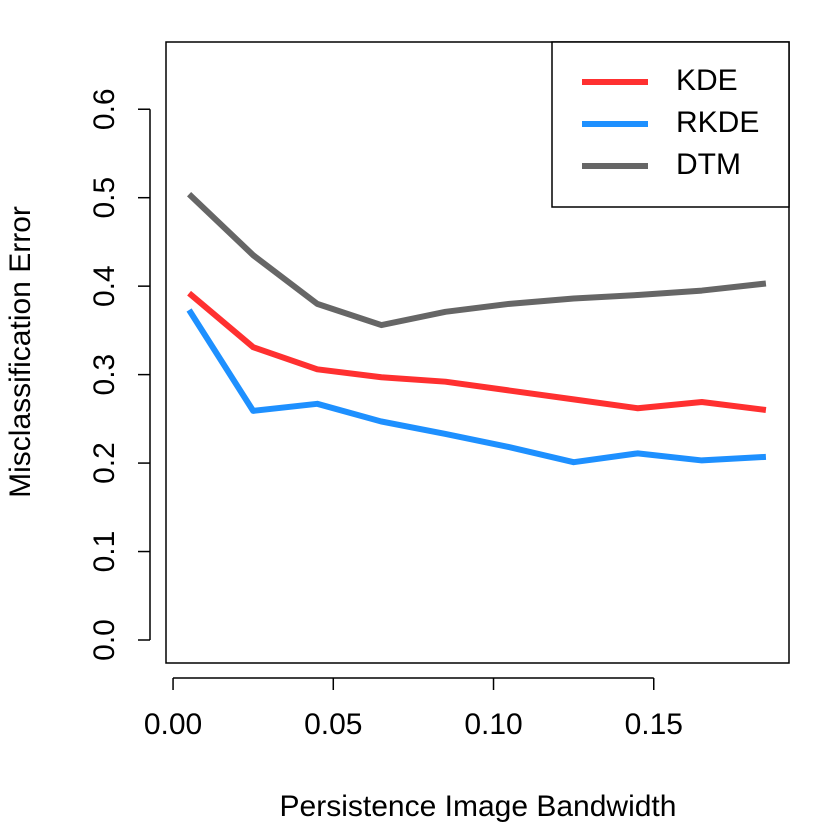  I want to click on x-tick-label: 0.00, so click(173, 724).